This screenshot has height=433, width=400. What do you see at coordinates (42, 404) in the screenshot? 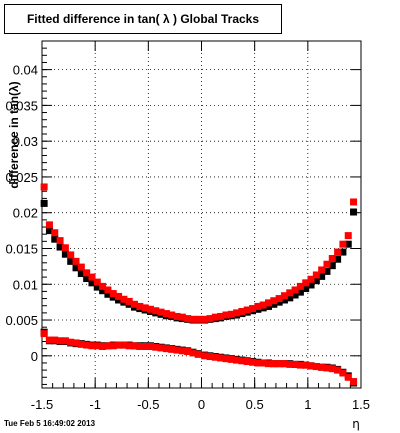
I see `x-tick-label: -1.5` at bounding box center [42, 404].